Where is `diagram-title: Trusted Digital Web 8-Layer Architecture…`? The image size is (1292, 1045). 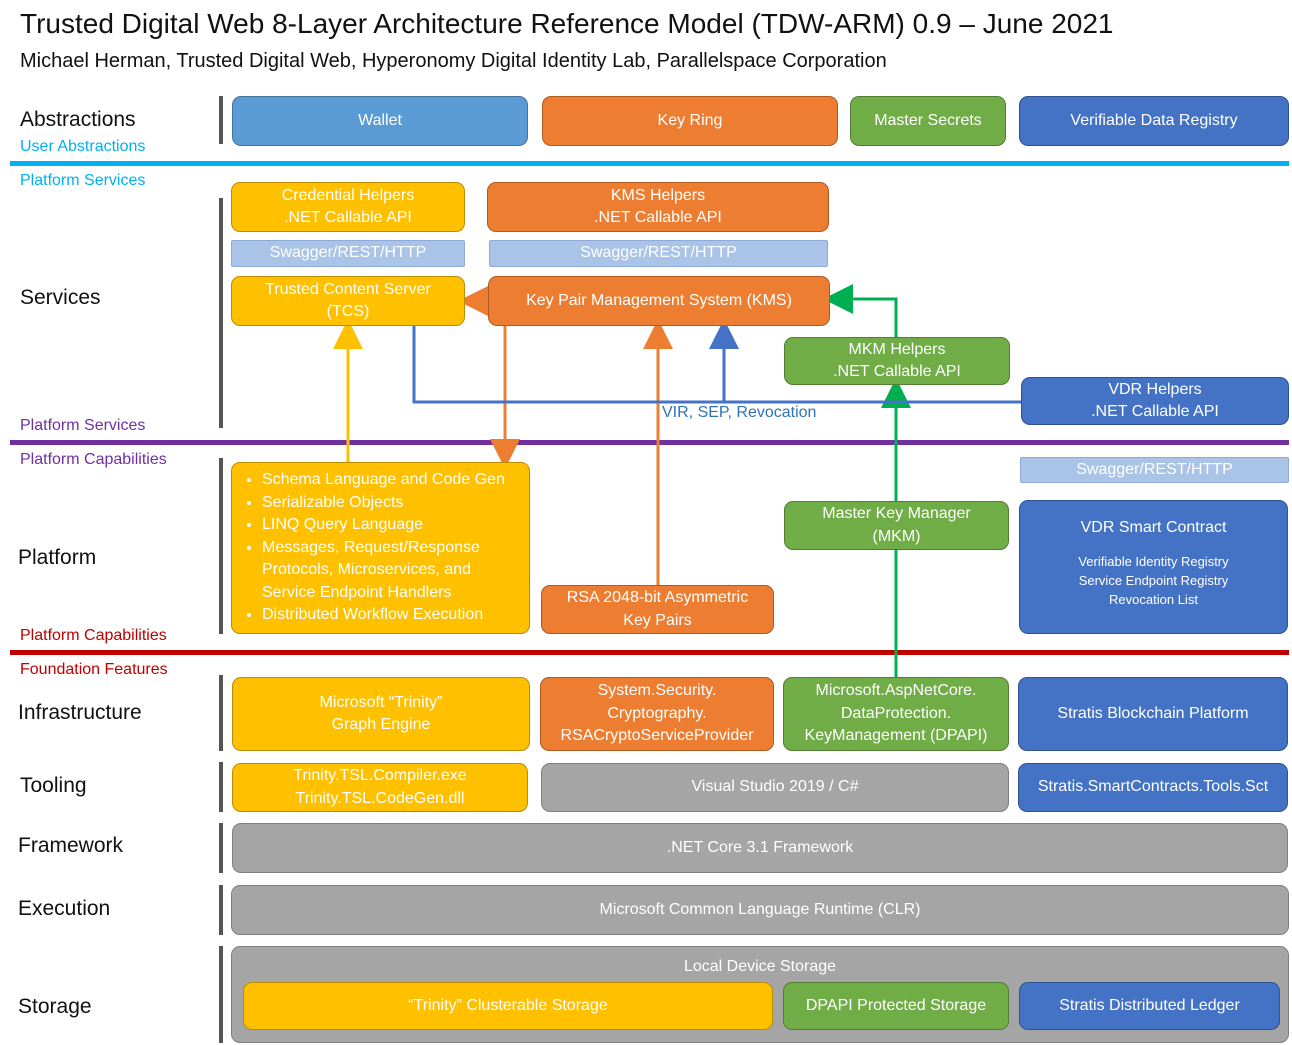 diagram-title: Trusted Digital Web 8-Layer Architecture… is located at coordinates (567, 23).